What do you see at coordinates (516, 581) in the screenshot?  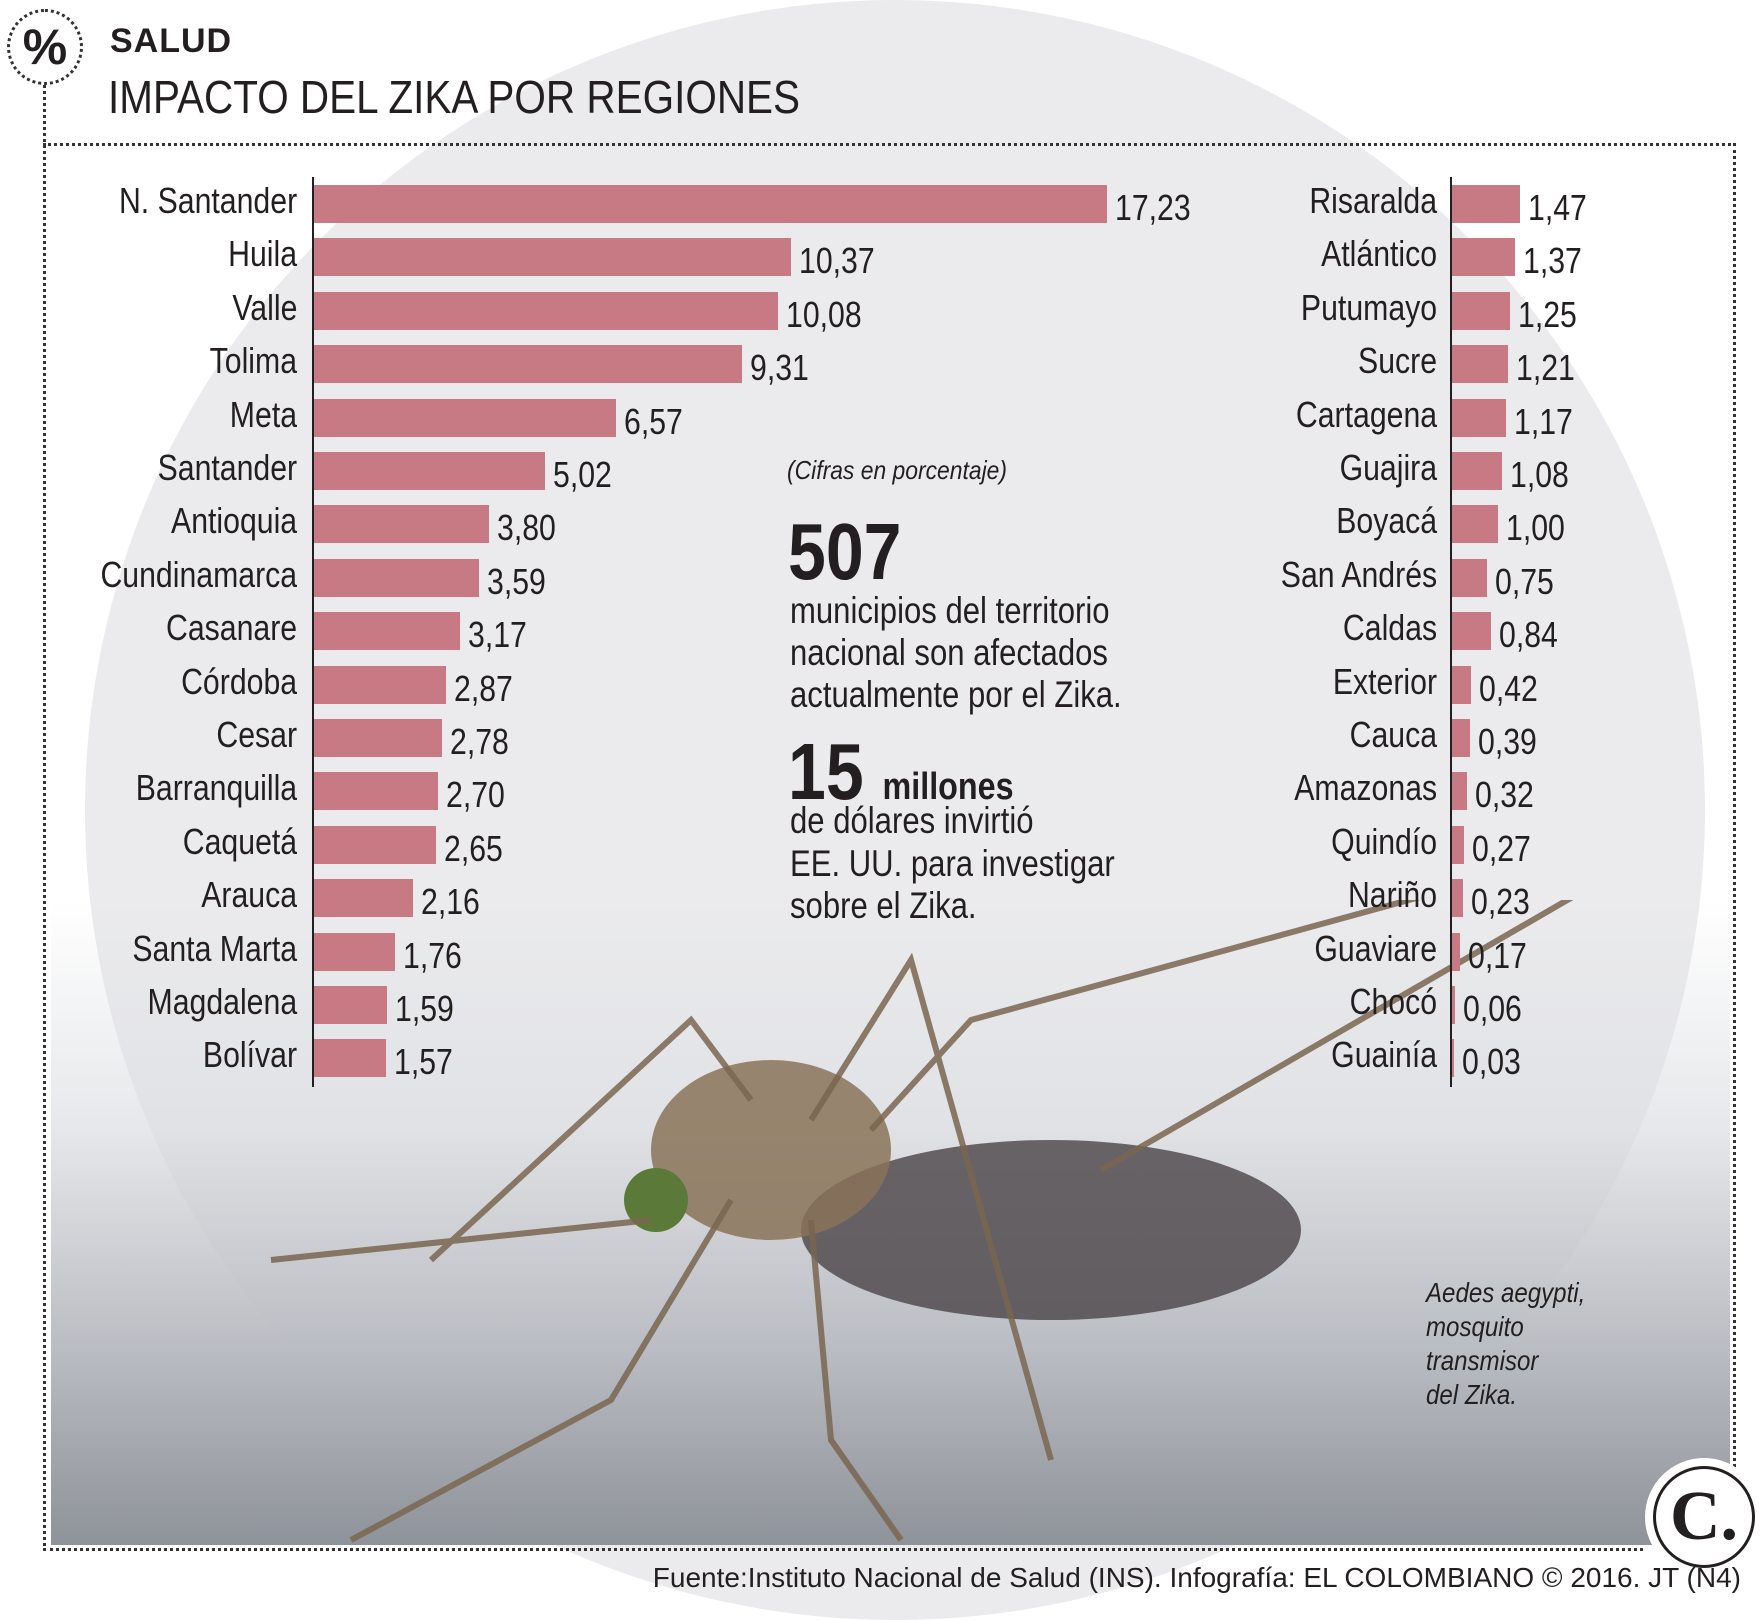 I see `data-label: 3,59` at bounding box center [516, 581].